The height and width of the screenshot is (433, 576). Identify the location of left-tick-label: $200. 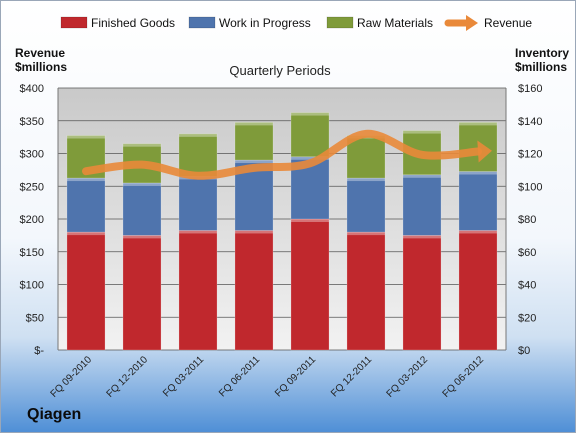
(32, 220).